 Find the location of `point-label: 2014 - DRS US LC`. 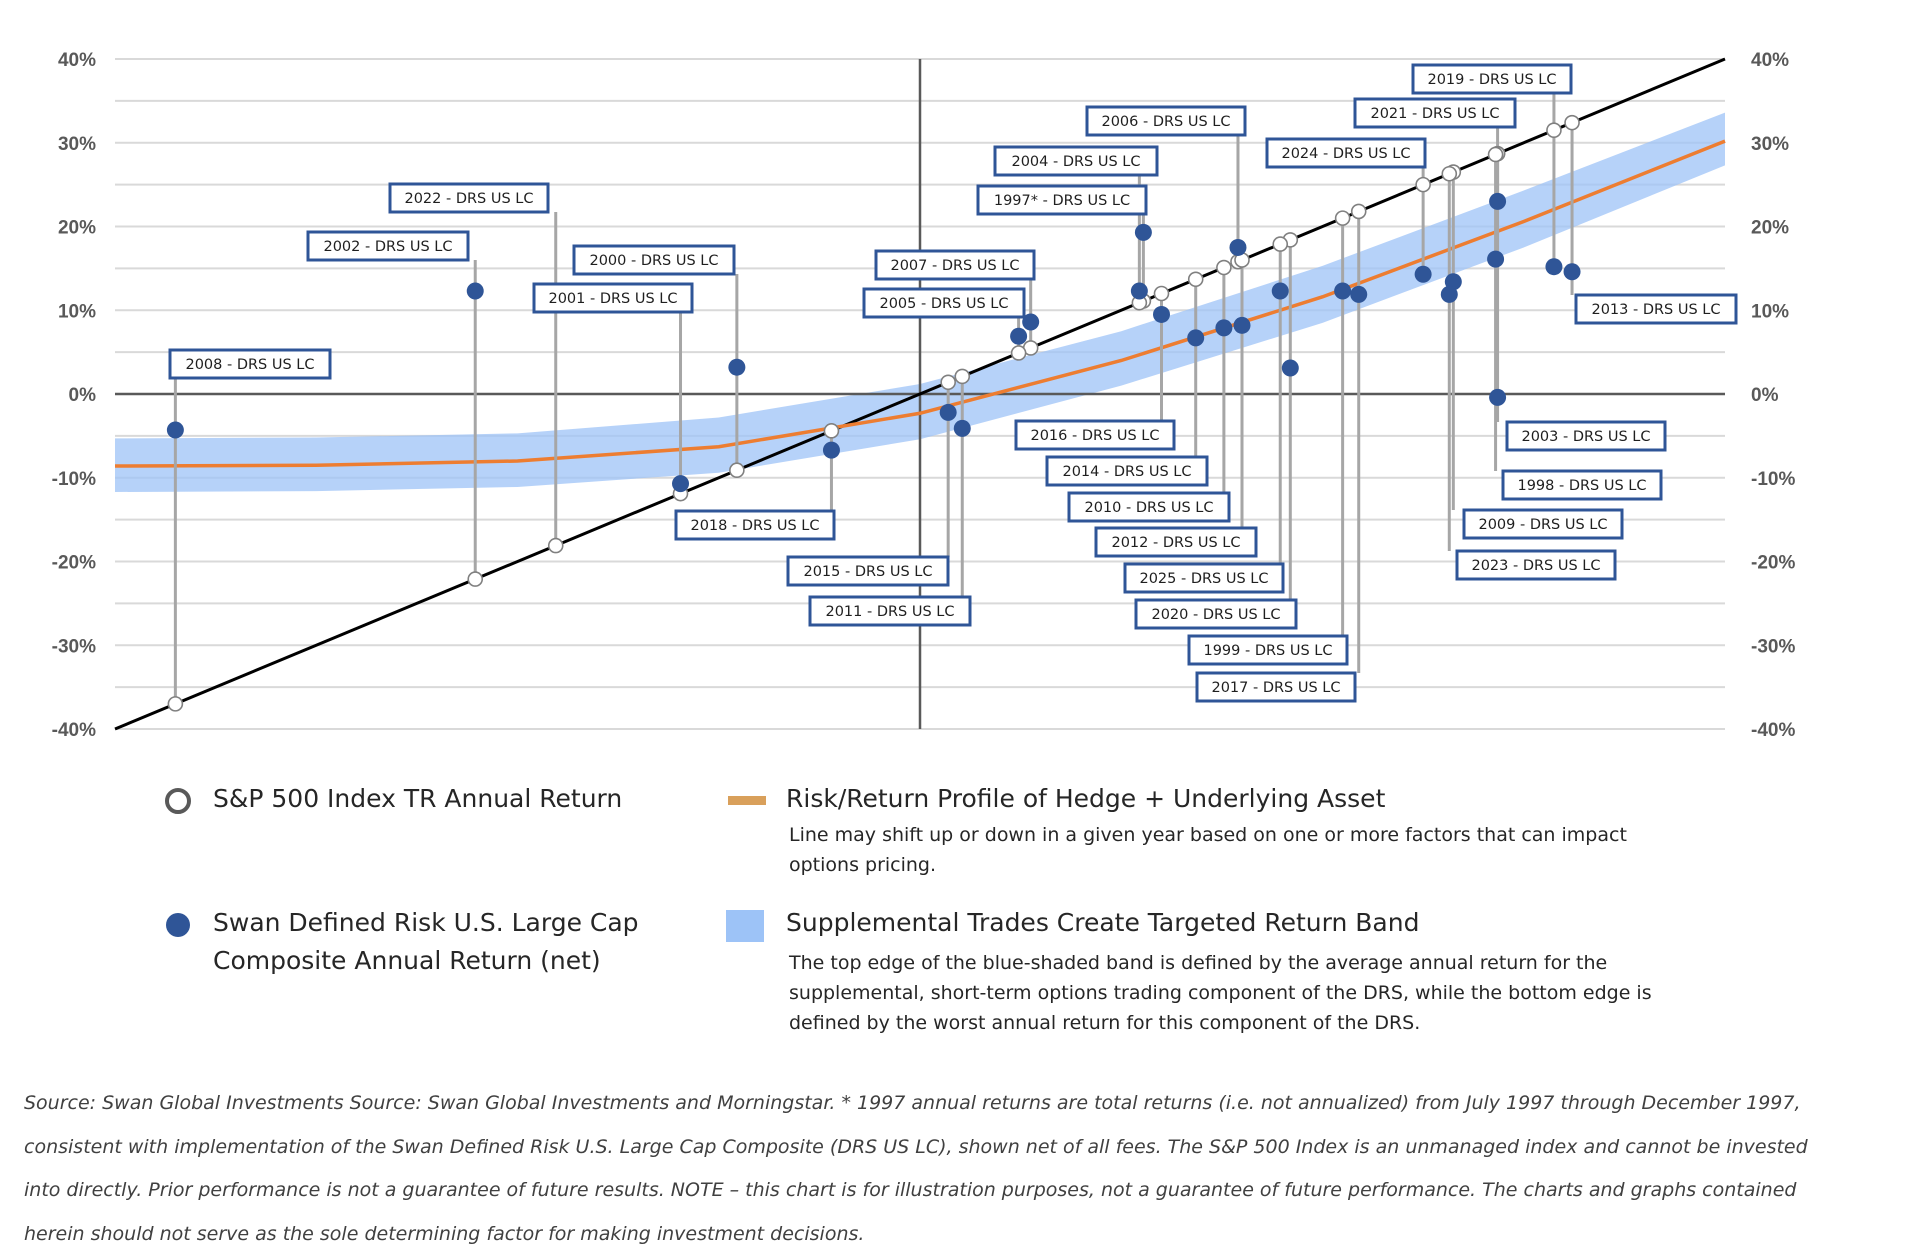

point-label: 2014 - DRS US LC is located at coordinates (1126, 472).